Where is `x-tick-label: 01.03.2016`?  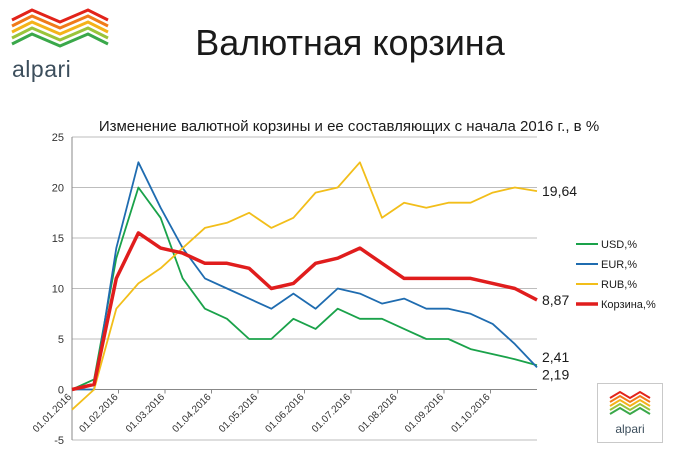 x-tick-label: 01.03.2016 is located at coordinates (145, 413).